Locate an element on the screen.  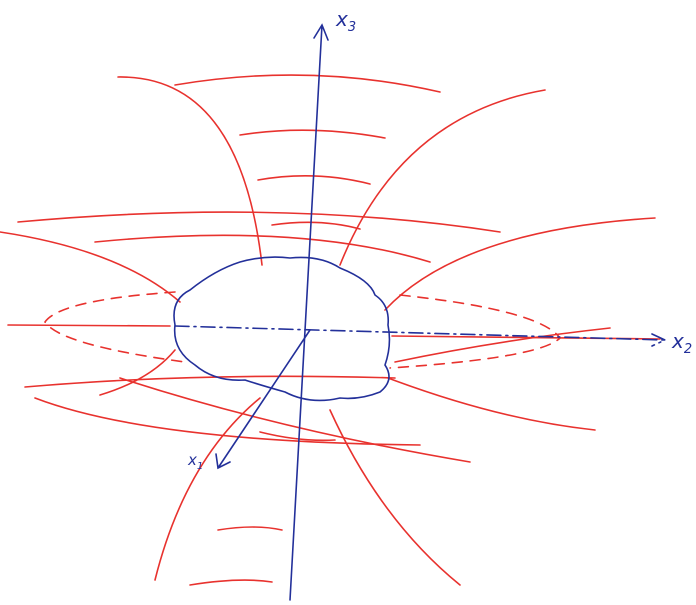
axis-label: x3 is located at coordinates (345, 21).